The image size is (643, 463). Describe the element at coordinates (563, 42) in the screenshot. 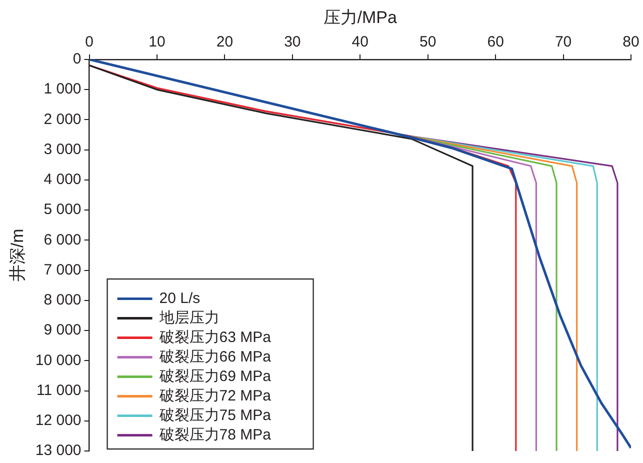

I see `x-tick-label: 70` at that location.